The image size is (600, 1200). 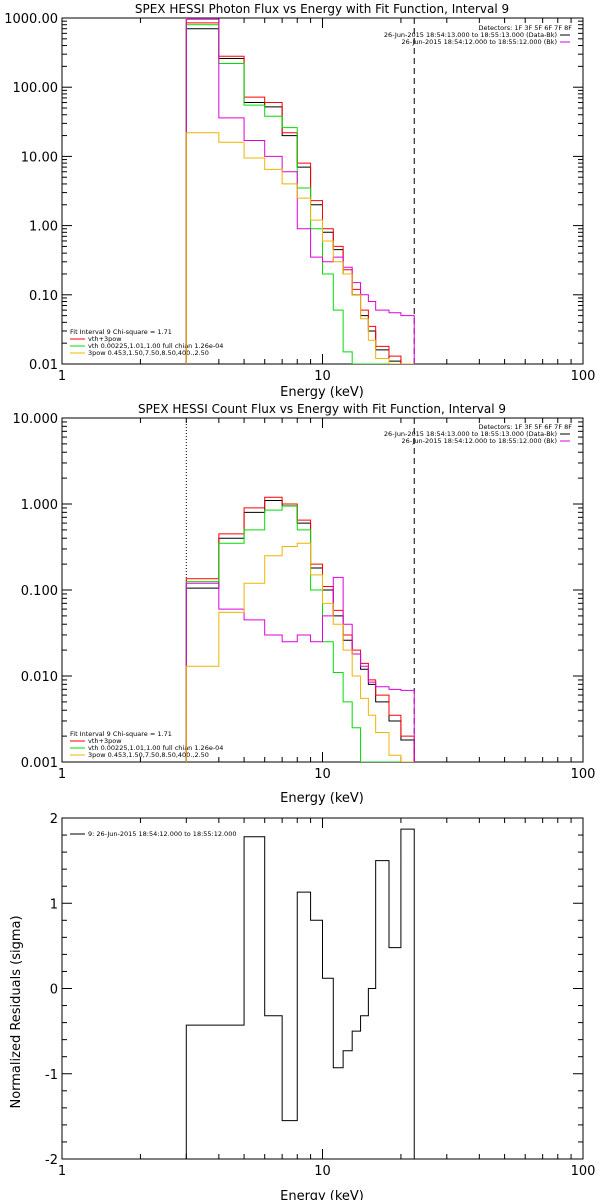 I want to click on count-black-step-series, so click(x=300, y=630).